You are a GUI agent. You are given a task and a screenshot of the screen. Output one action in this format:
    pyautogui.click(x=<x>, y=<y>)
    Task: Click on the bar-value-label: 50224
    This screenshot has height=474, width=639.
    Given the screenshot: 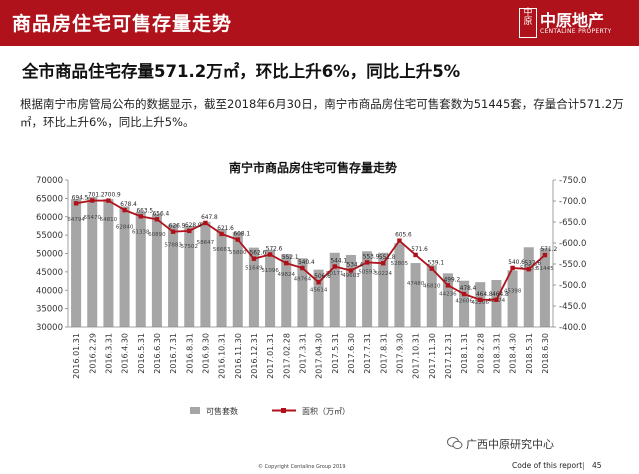 What is the action you would take?
    pyautogui.click(x=384, y=274)
    